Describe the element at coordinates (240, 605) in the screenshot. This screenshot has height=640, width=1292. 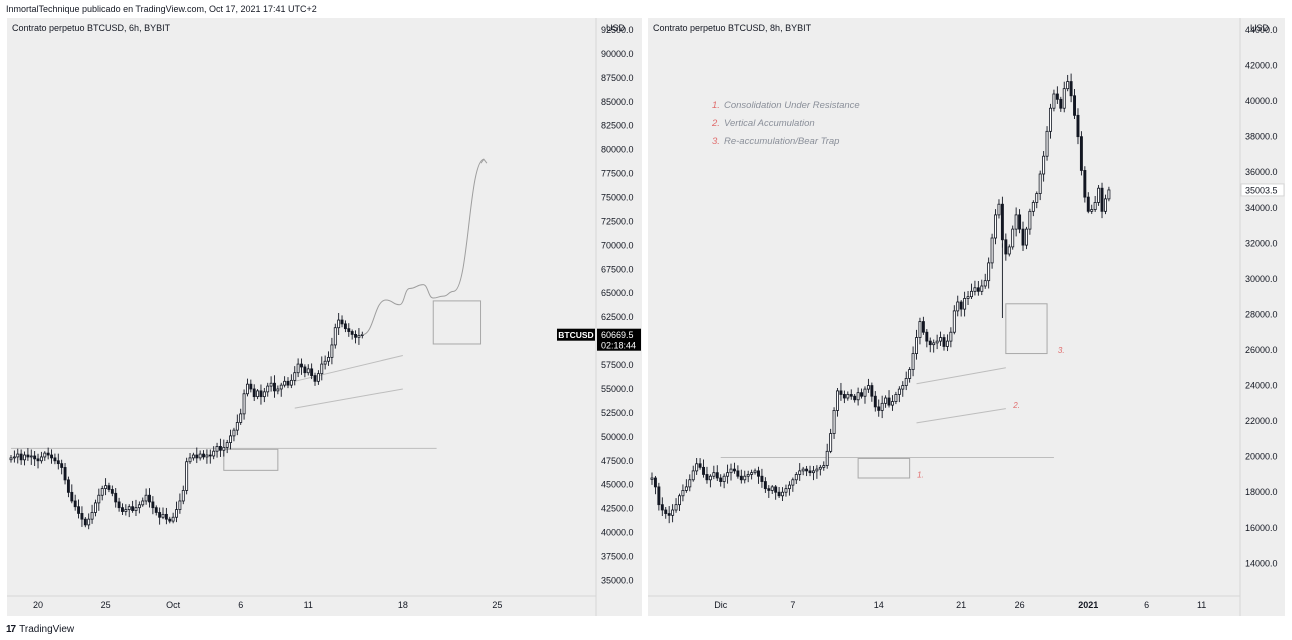
I see `x-tick-label: 6` at that location.